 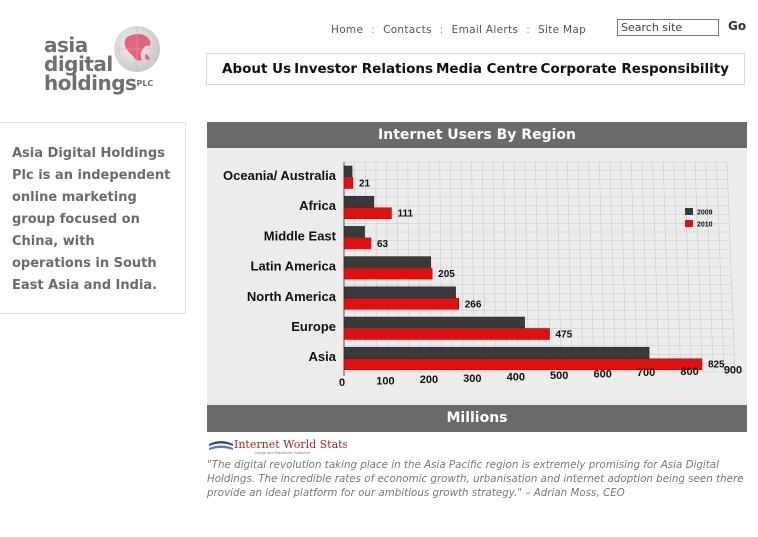 What do you see at coordinates (705, 213) in the screenshot?
I see `legend-label: 2009` at bounding box center [705, 213].